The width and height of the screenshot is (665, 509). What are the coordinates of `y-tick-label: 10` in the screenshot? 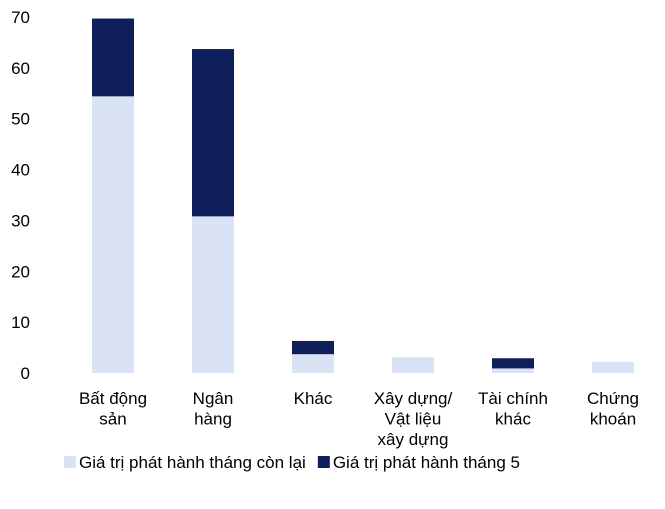 It's located at (20, 322).